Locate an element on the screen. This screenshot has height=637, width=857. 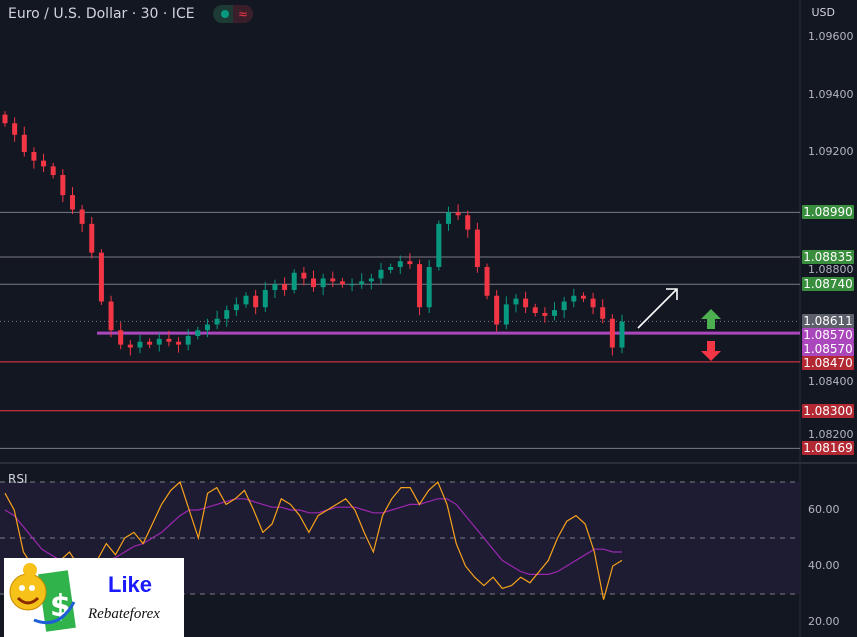
rsi-line is located at coordinates (313, 540).